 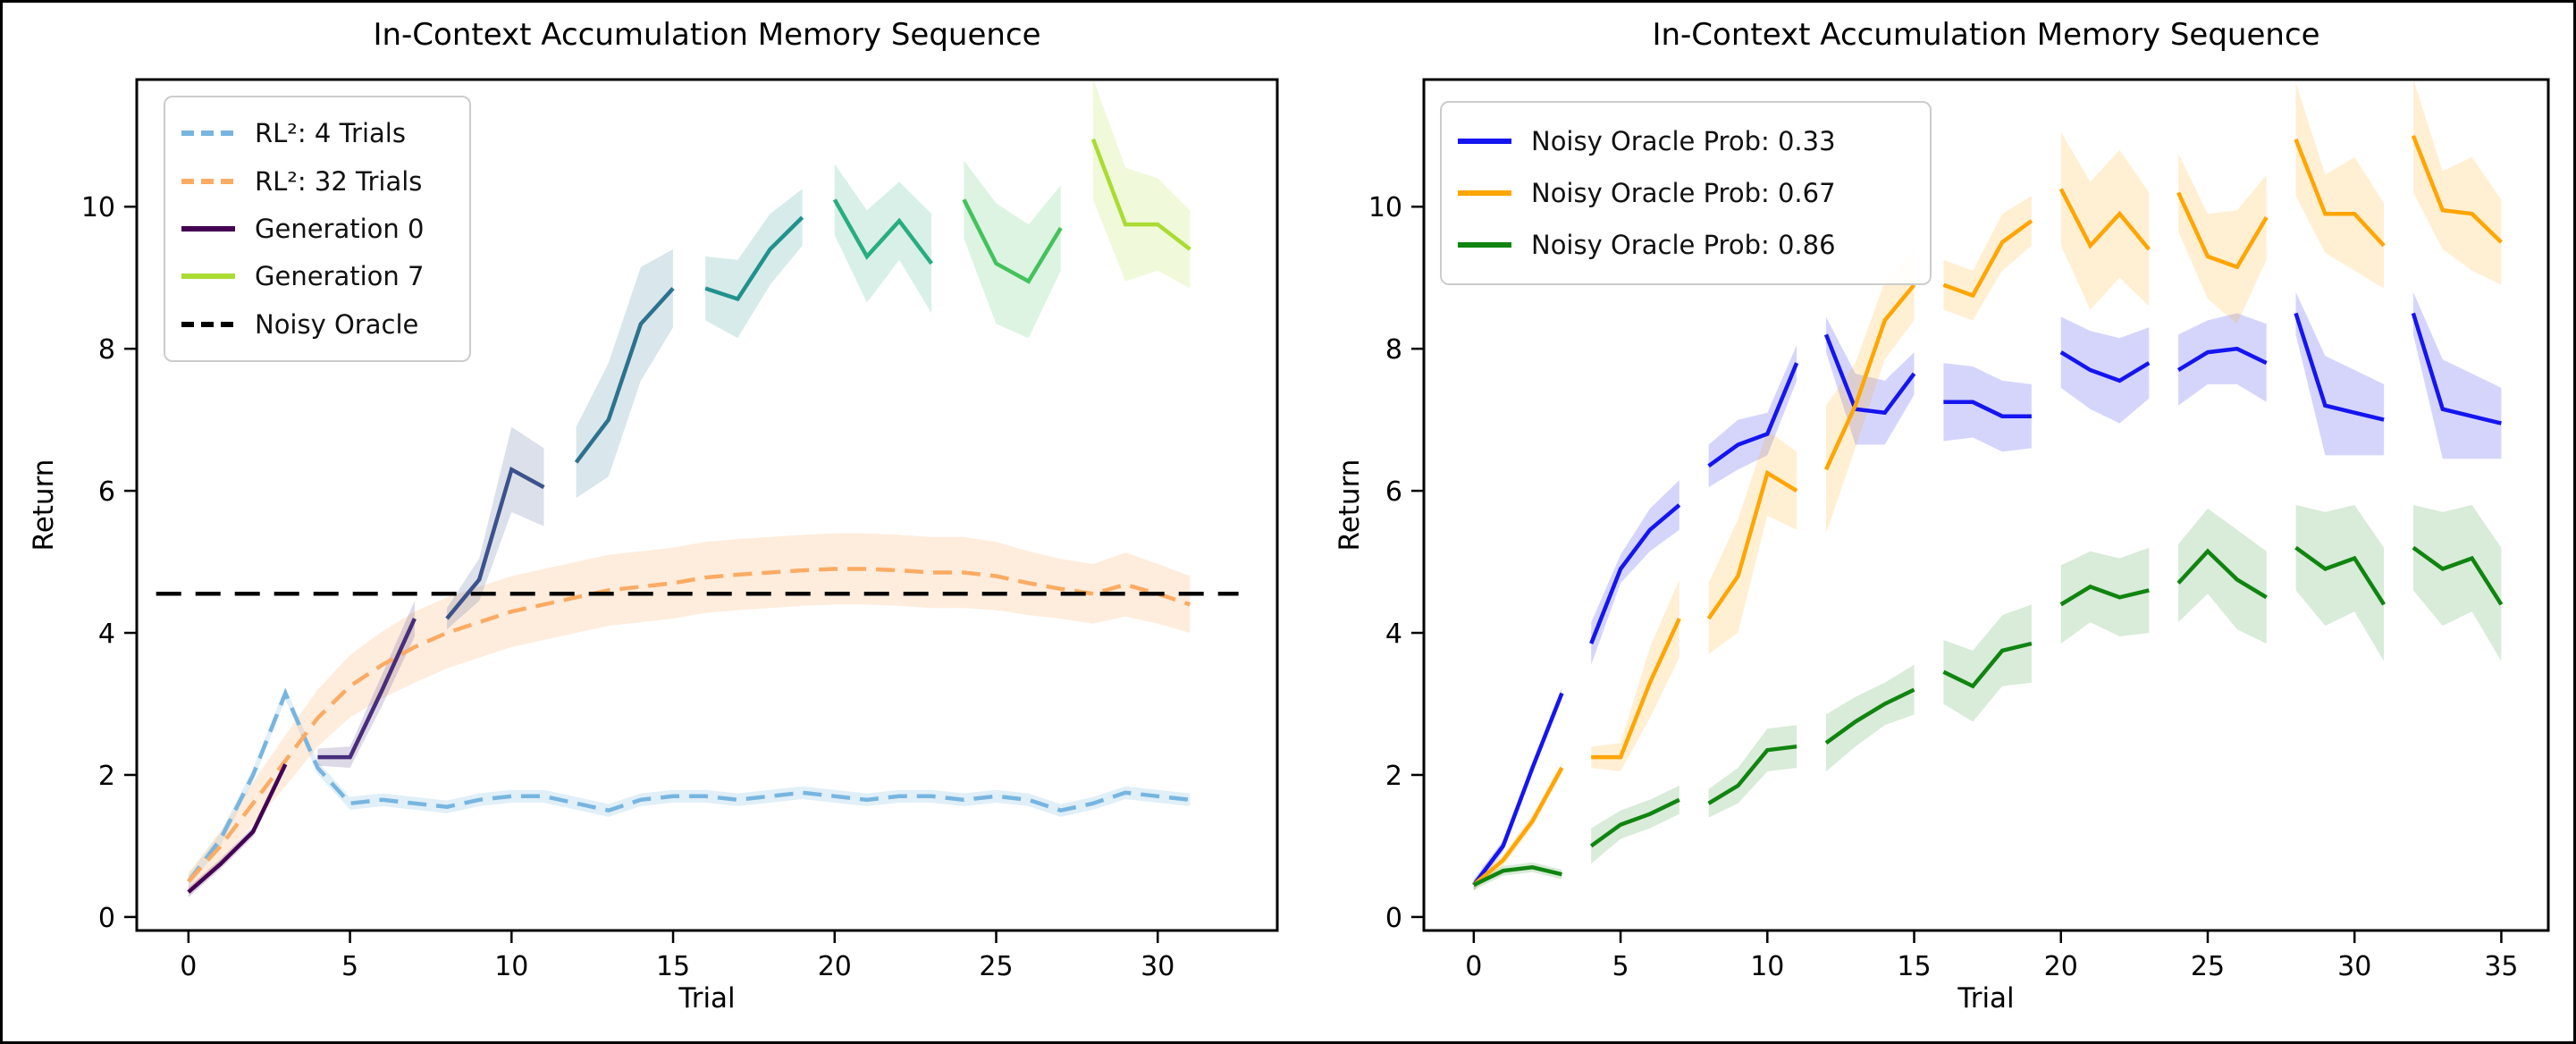 I want to click on legend-label: Noisy Oracle Prob: 0.86, so click(x=1684, y=245).